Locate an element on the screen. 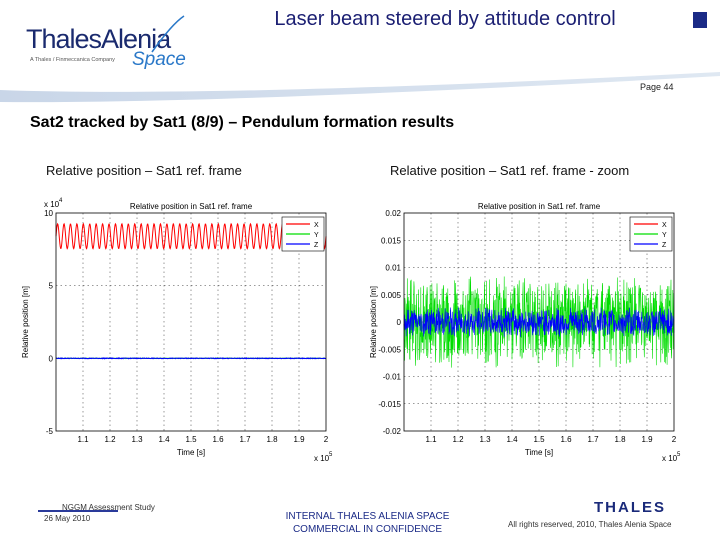 This screenshot has width=720, height=540. chart-2-legend-label-y: Y is located at coordinates (664, 235).